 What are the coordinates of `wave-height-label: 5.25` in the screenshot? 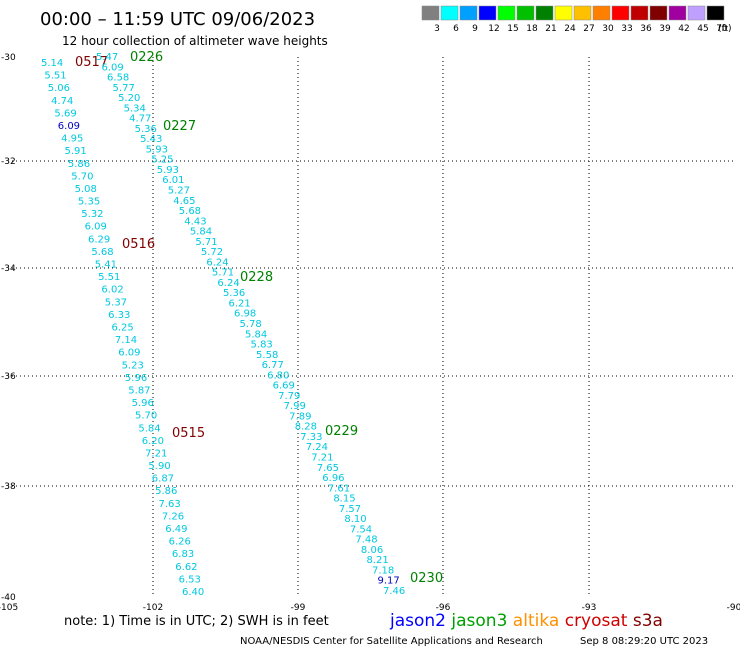 It's located at (162, 160).